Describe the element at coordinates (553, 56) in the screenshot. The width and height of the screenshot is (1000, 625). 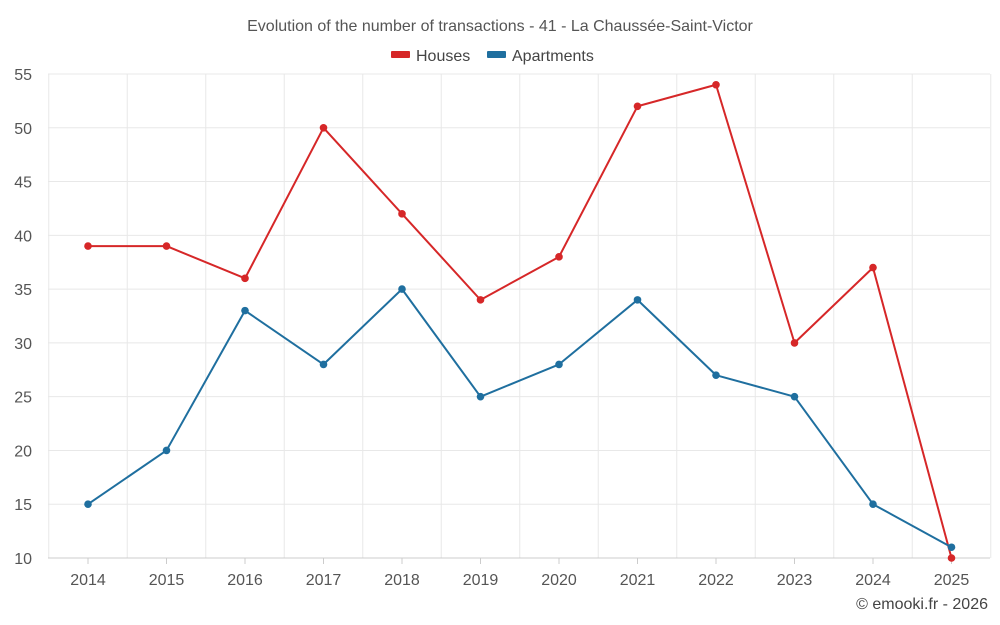
I see `legend-label-apartments: Apartments` at that location.